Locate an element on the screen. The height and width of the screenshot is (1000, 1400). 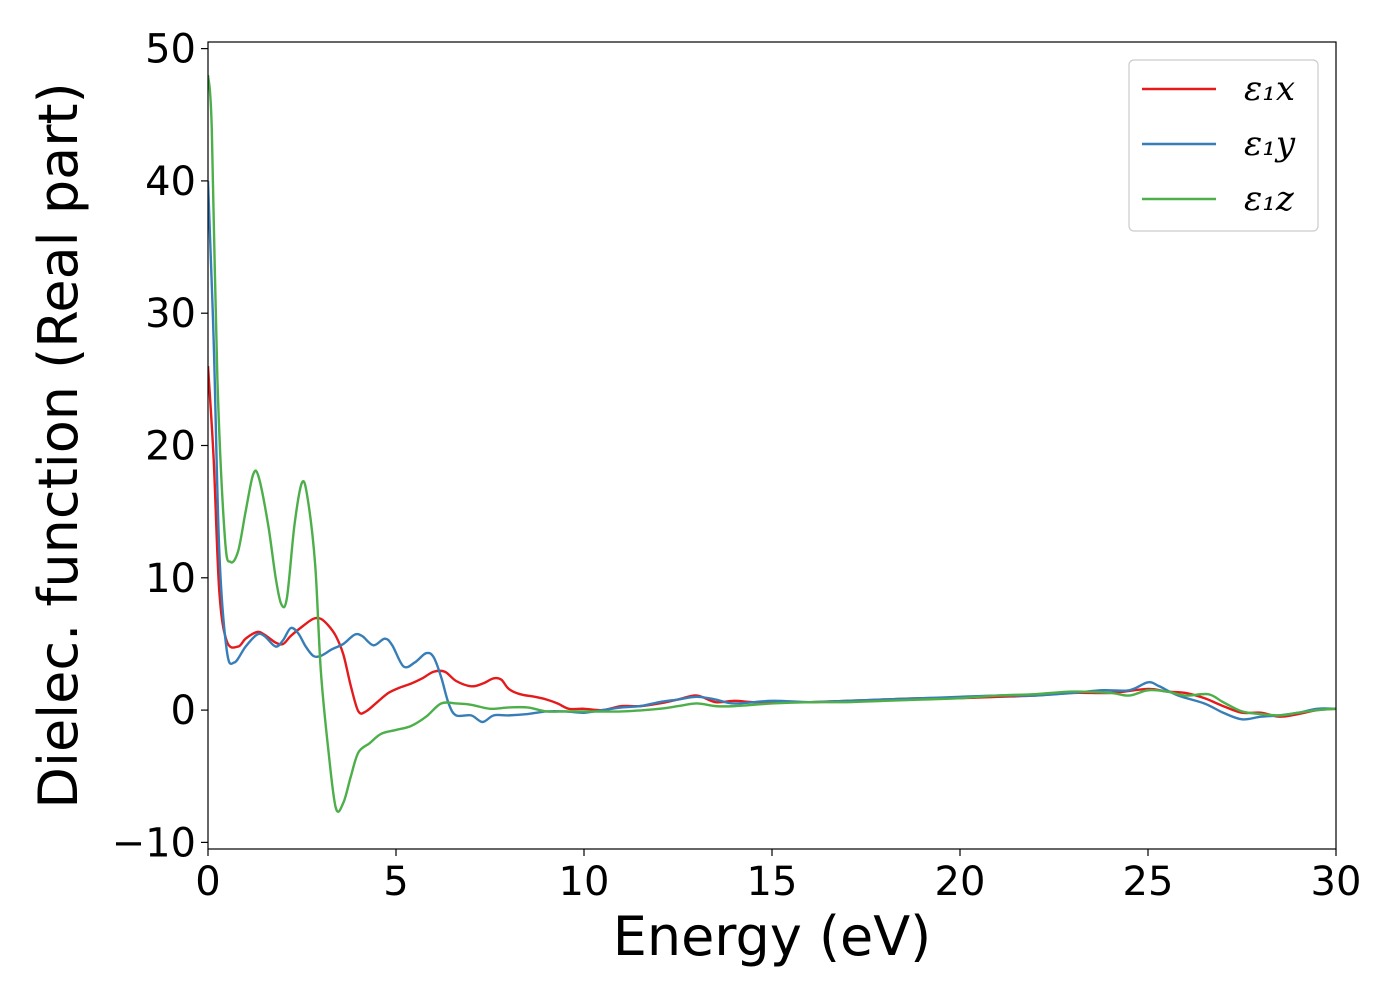
x-axis-label: Energy (eV) is located at coordinates (772, 936).